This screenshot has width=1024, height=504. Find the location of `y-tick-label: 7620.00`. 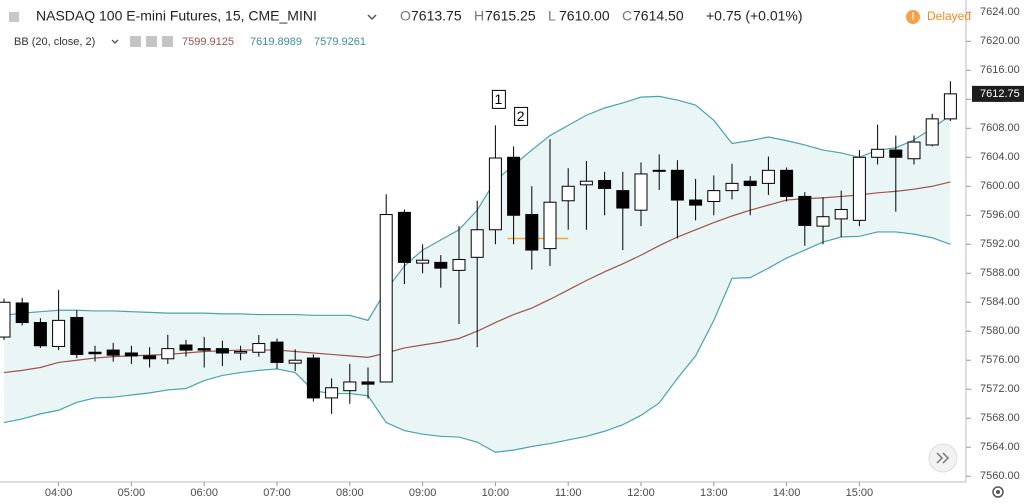

y-tick-label: 7620.00 is located at coordinates (1000, 41).